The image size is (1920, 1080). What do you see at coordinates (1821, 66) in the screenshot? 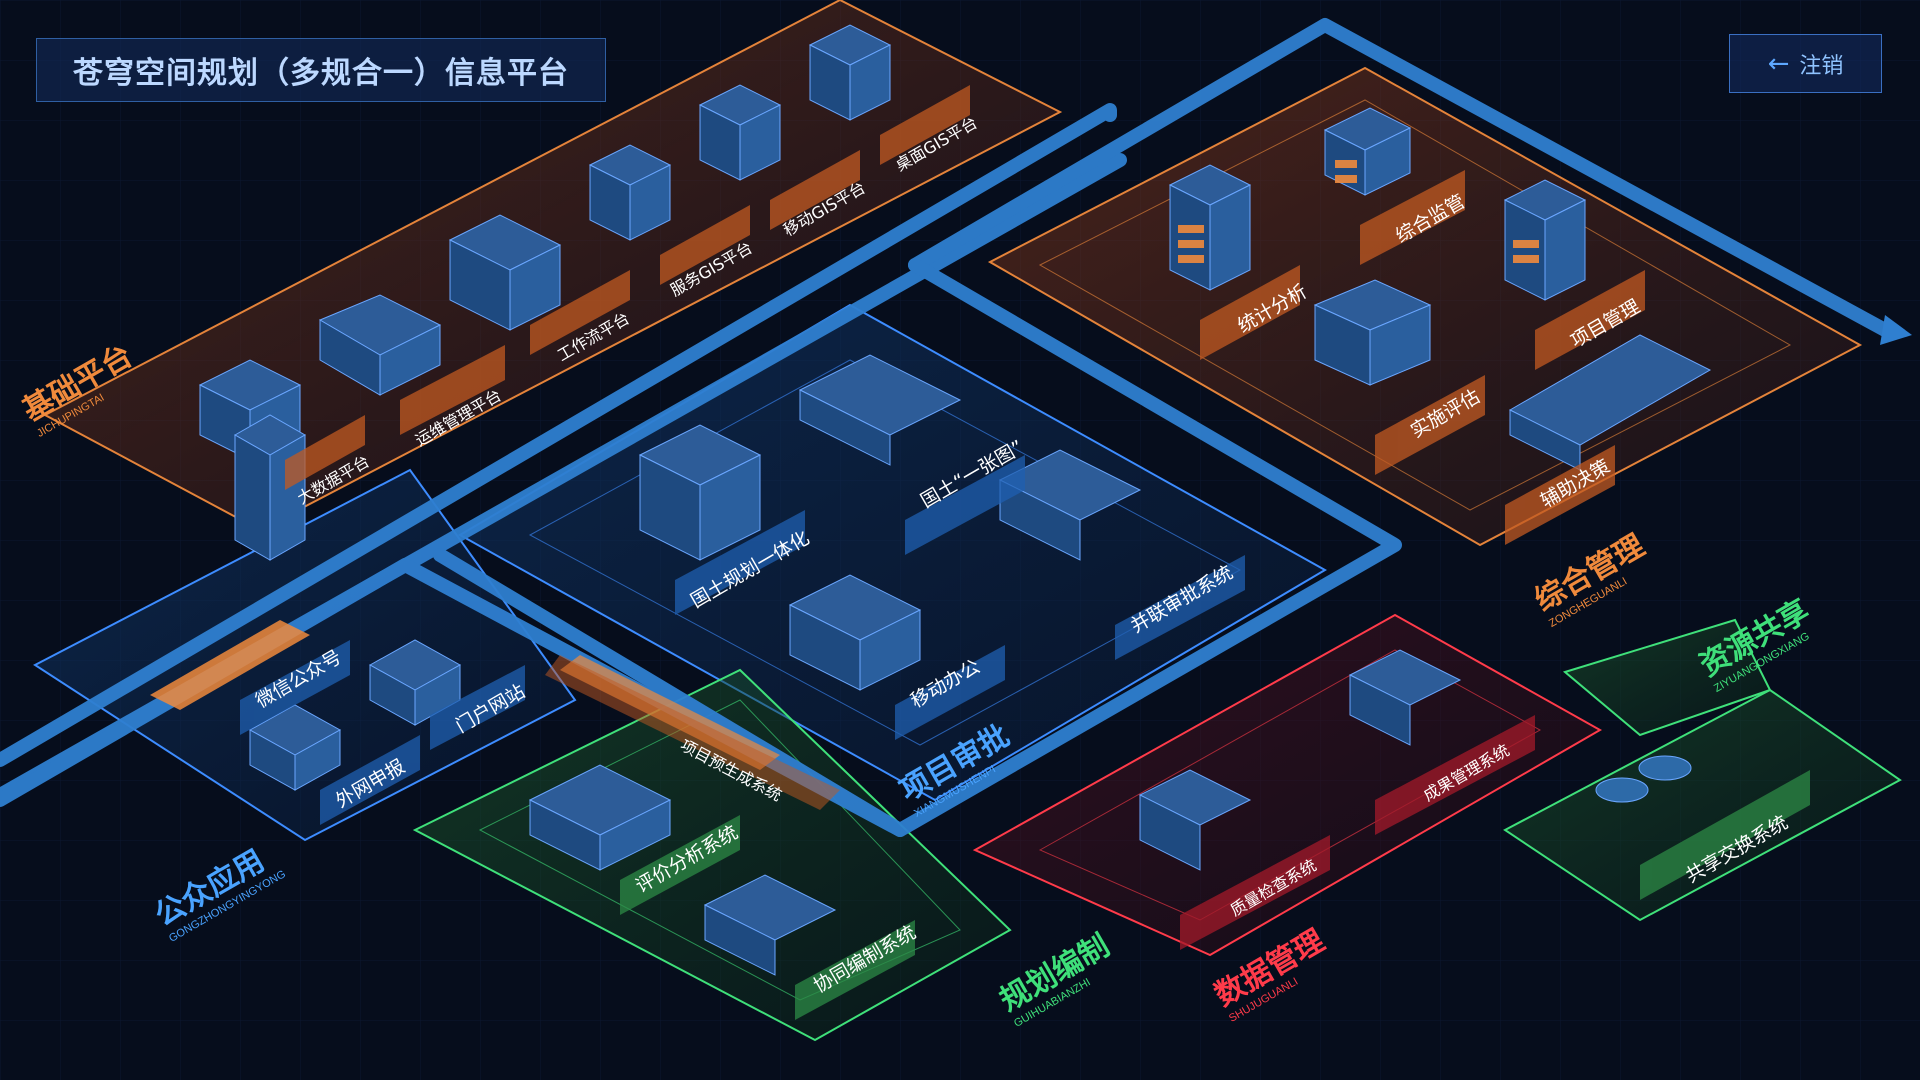
I see `logout-label: 注销` at bounding box center [1821, 66].